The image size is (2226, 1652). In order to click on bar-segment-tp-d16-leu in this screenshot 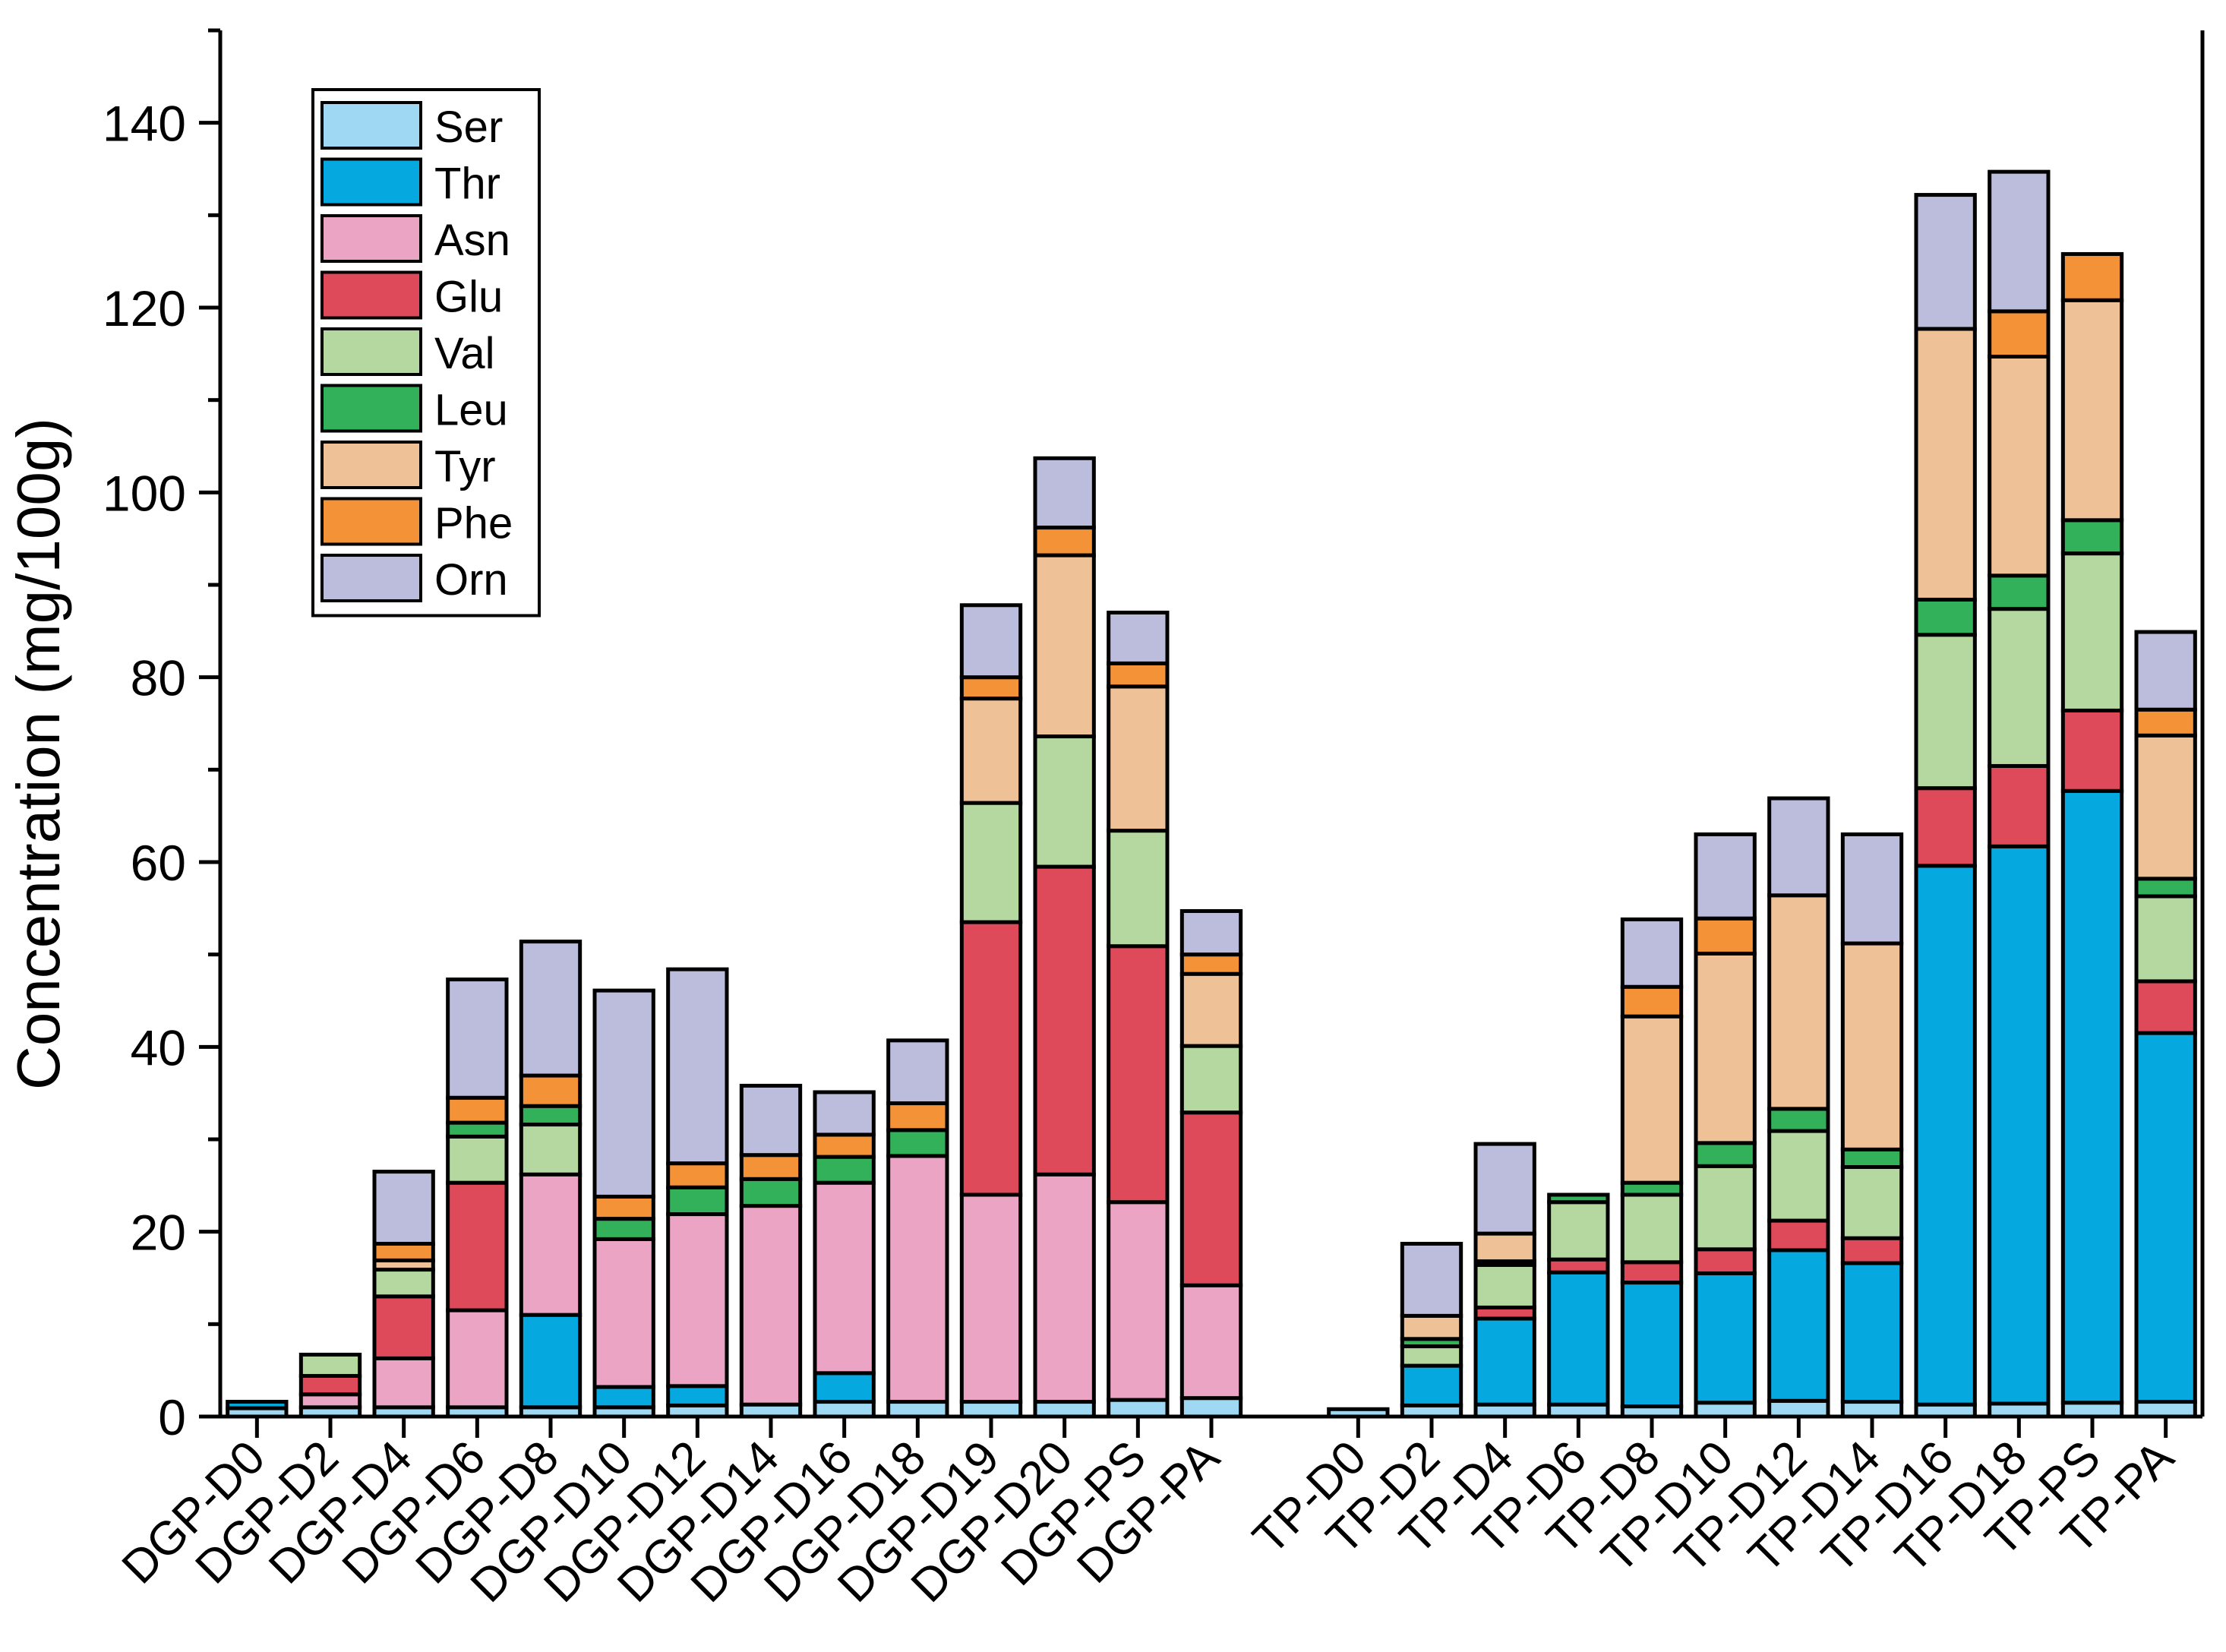, I will do `click(1945, 617)`.